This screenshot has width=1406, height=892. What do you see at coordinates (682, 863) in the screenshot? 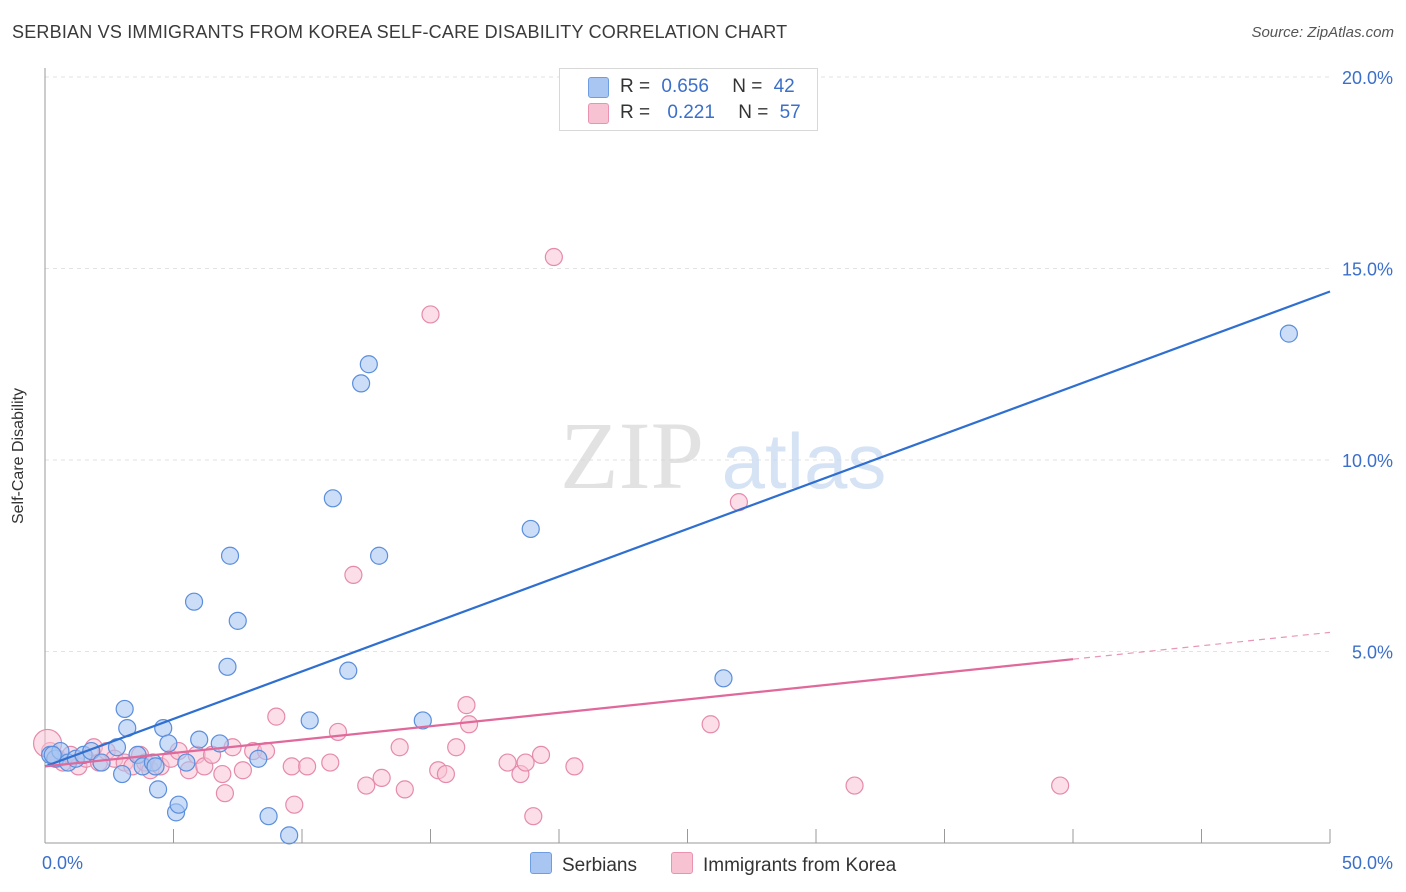
I see `bottom-legend-swatch-korea` at bounding box center [682, 863].